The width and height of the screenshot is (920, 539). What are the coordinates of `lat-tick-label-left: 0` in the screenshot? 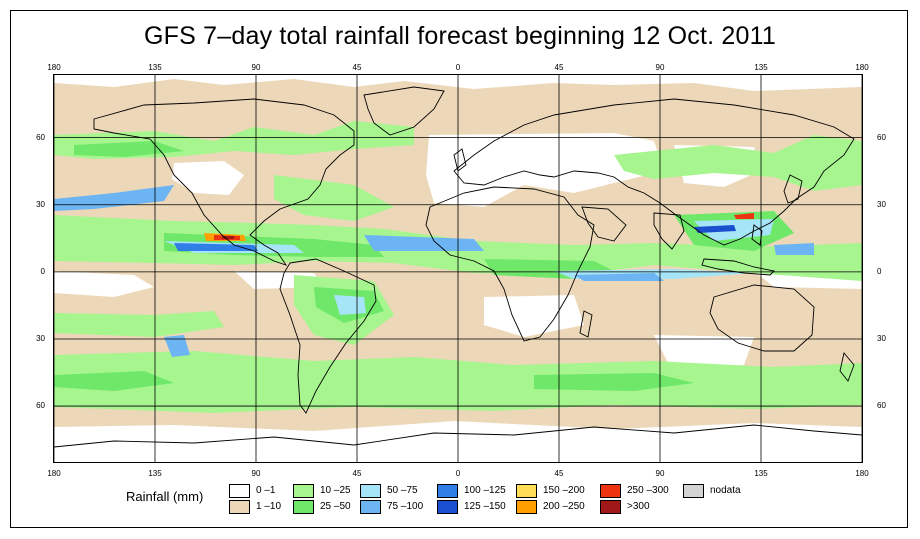 It's located at (42, 271).